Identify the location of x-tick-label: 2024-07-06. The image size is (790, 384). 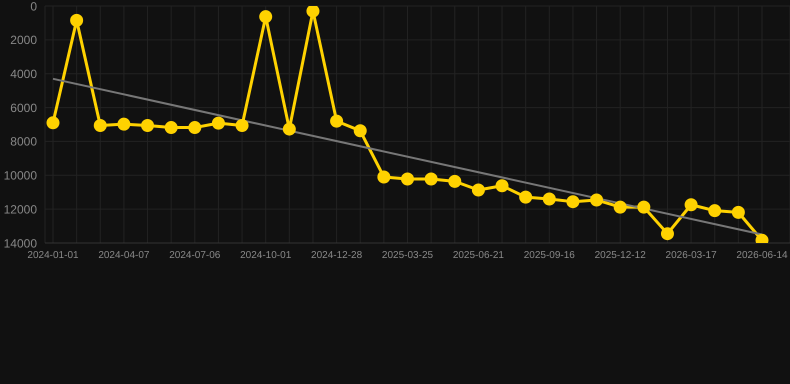
(195, 256).